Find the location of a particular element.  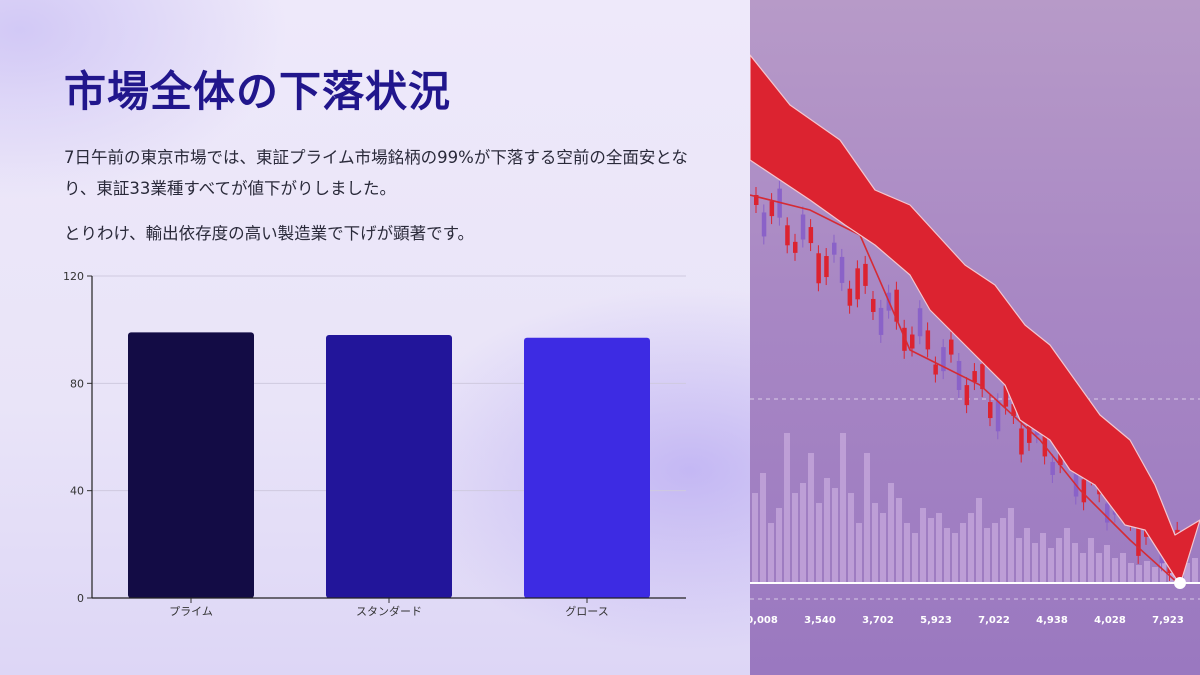

illustration-x-label: 7,923 is located at coordinates (1168, 620).